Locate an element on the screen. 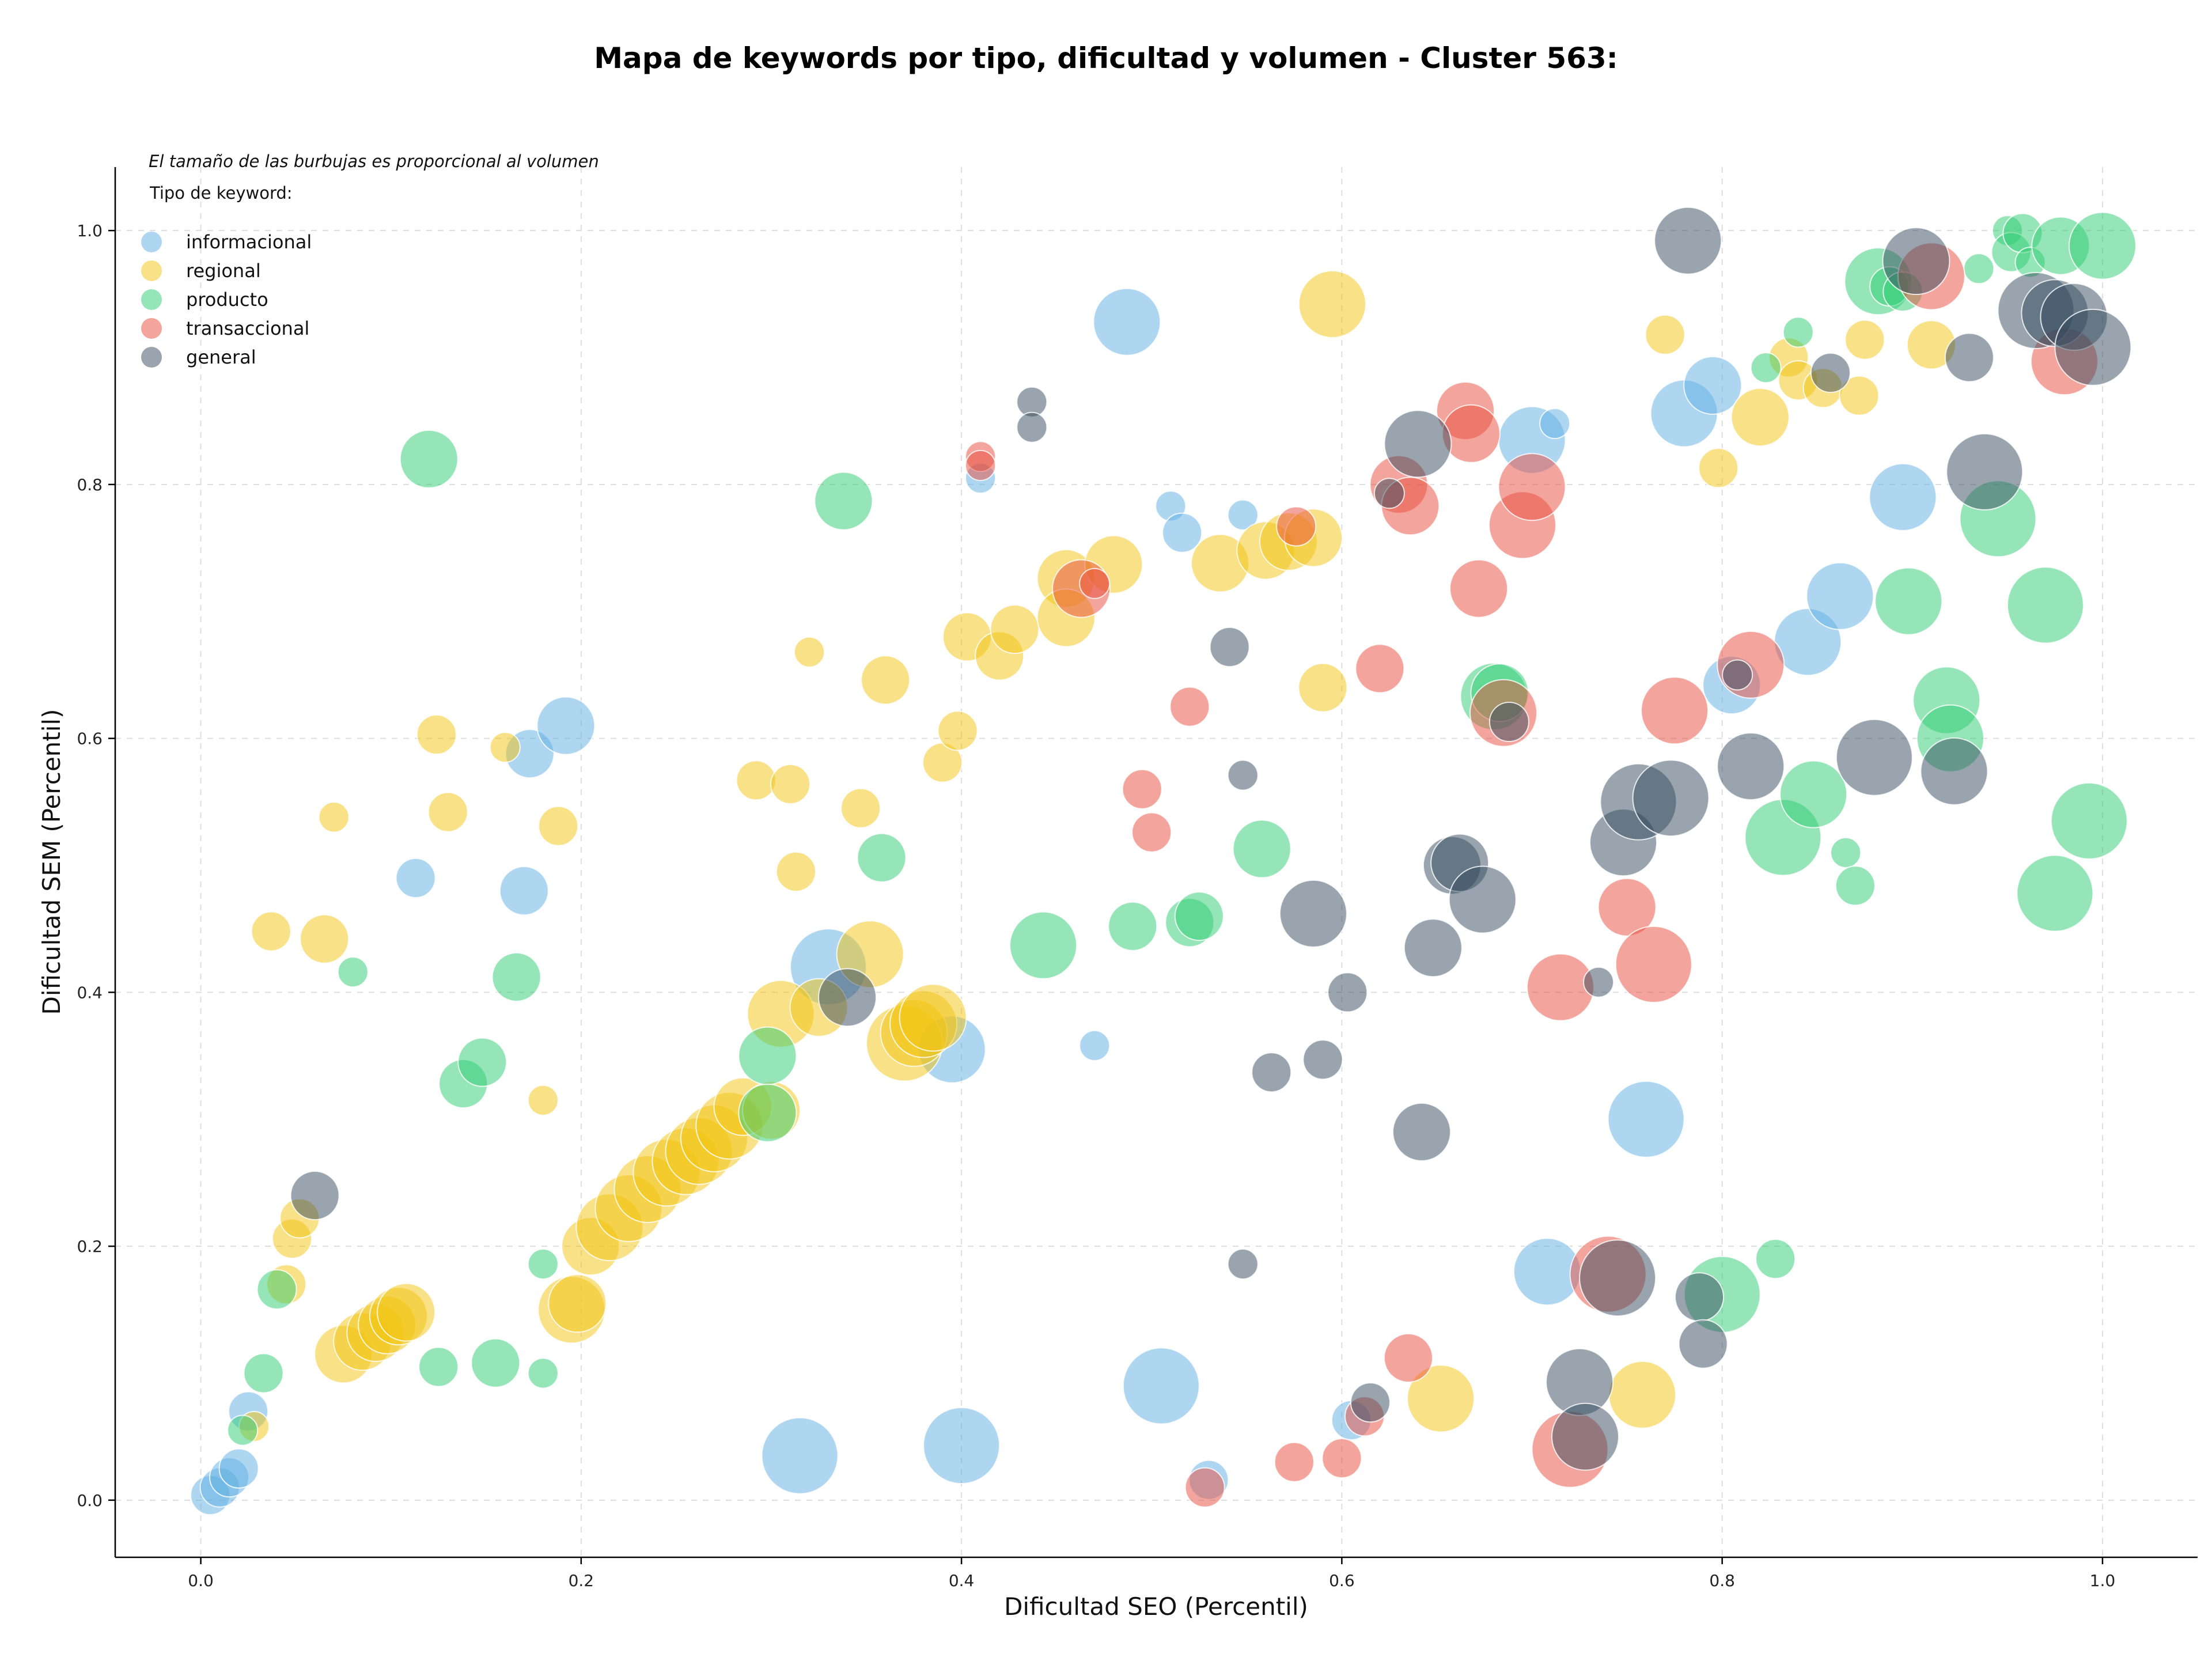  x-tick-label: 1.0 is located at coordinates (2103, 1580).